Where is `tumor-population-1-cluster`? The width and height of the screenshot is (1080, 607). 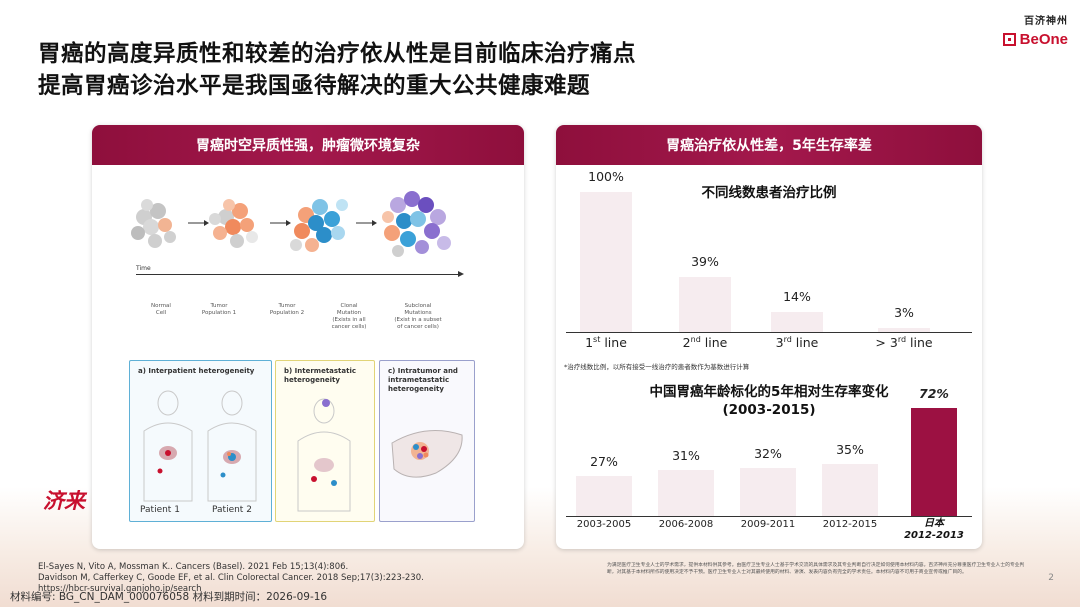
tumor-population-1-cluster is located at coordinates (233, 223).